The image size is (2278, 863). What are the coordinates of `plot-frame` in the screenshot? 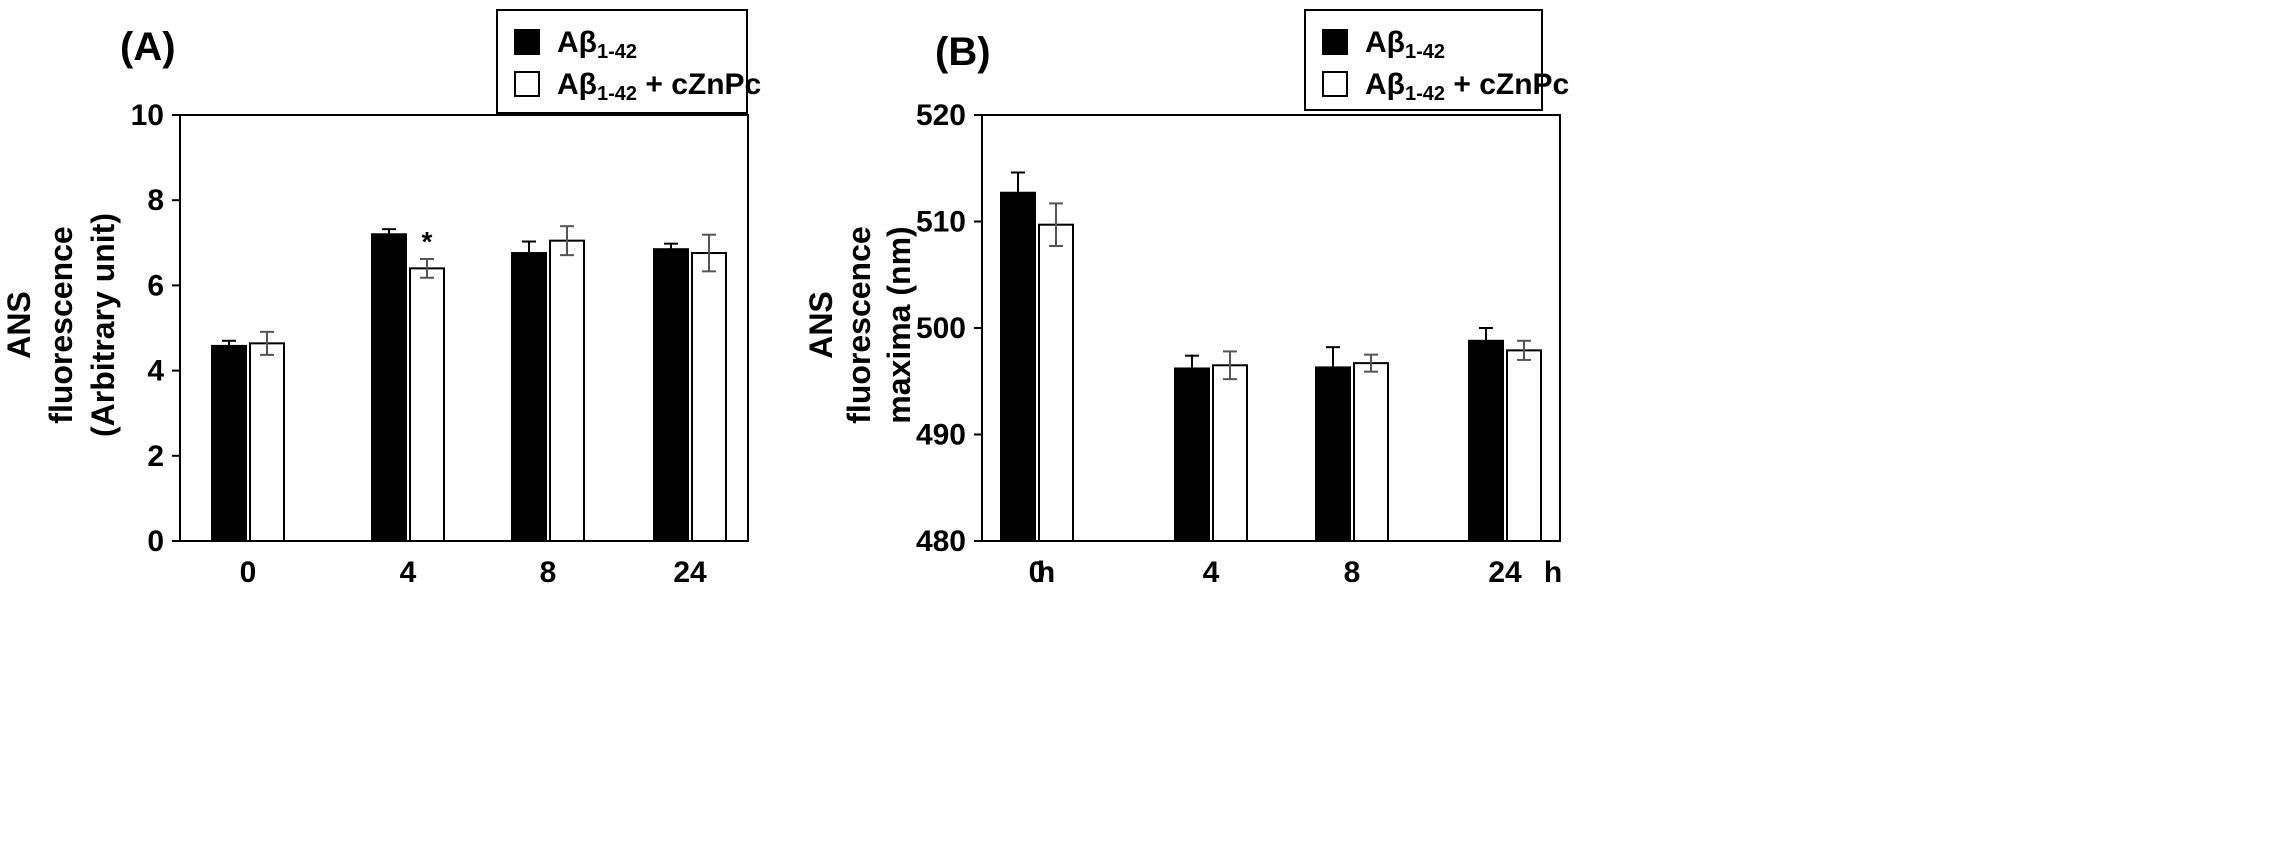 It's located at (464, 328).